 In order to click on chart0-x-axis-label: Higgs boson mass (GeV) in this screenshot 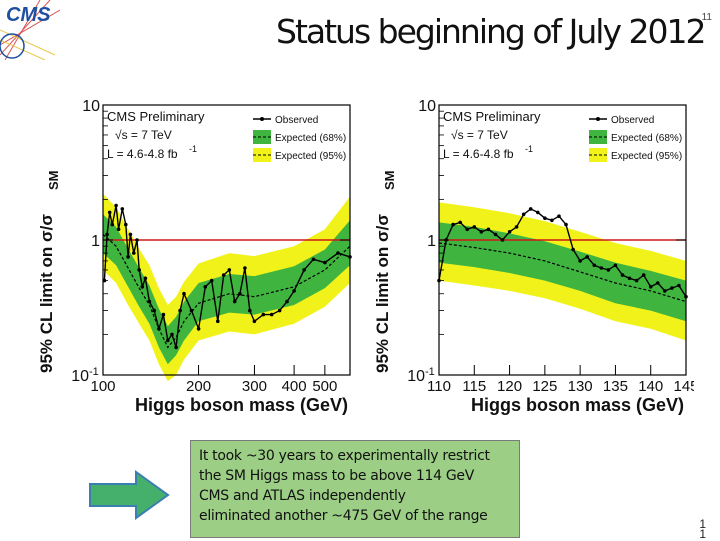, I will do `click(241, 405)`.